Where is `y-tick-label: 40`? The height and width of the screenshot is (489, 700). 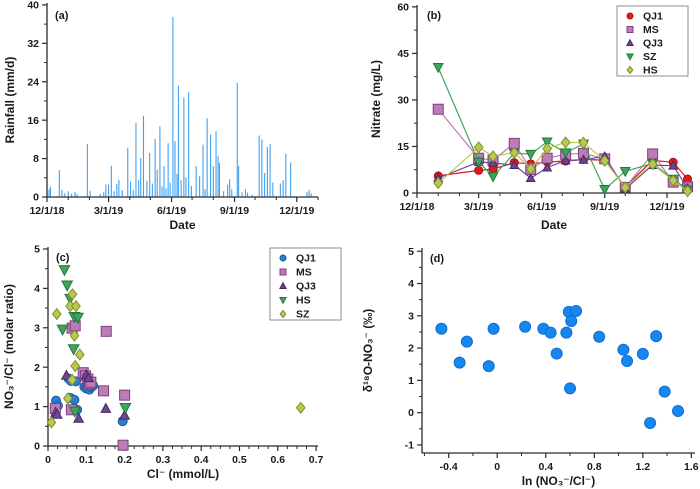 y-tick-label: 40 is located at coordinates (33, 6).